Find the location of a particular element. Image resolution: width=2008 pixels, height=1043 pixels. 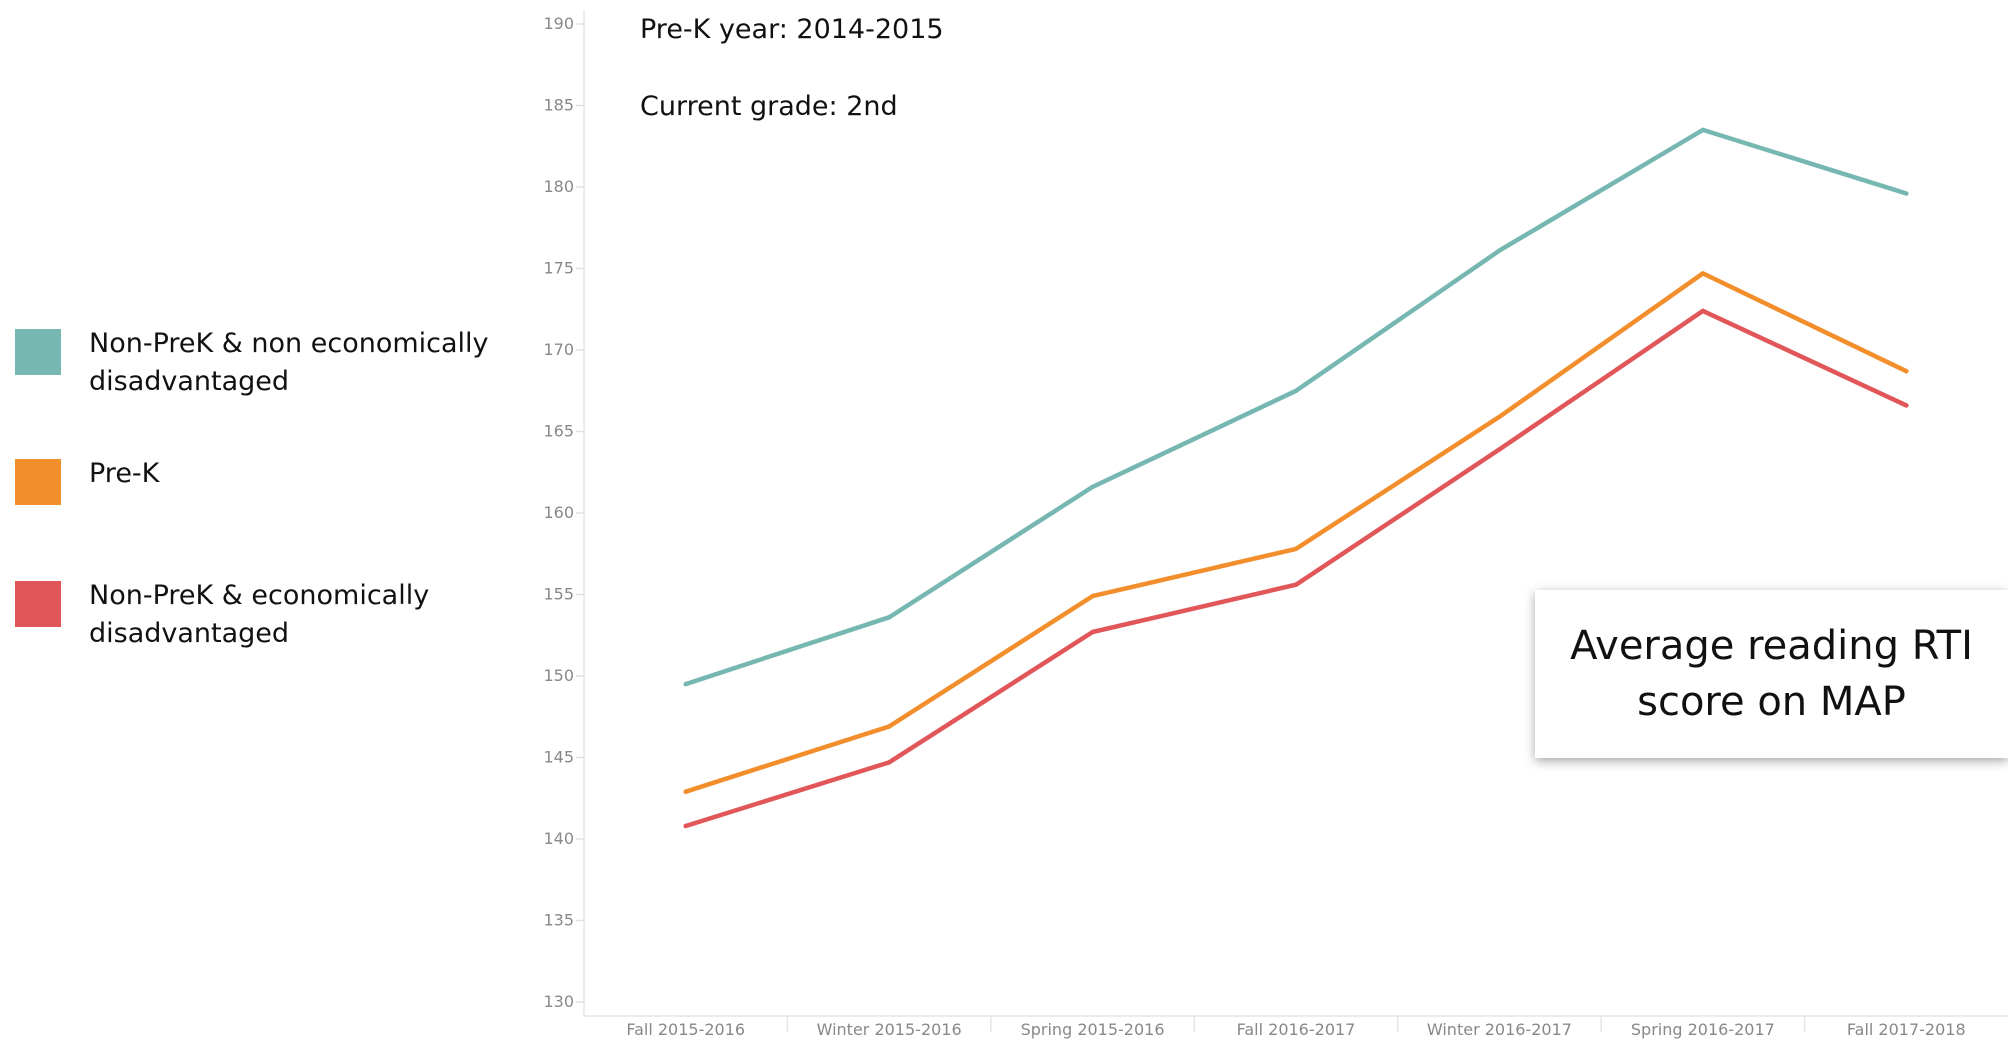

legend-label: Pre-K is located at coordinates (124, 473).